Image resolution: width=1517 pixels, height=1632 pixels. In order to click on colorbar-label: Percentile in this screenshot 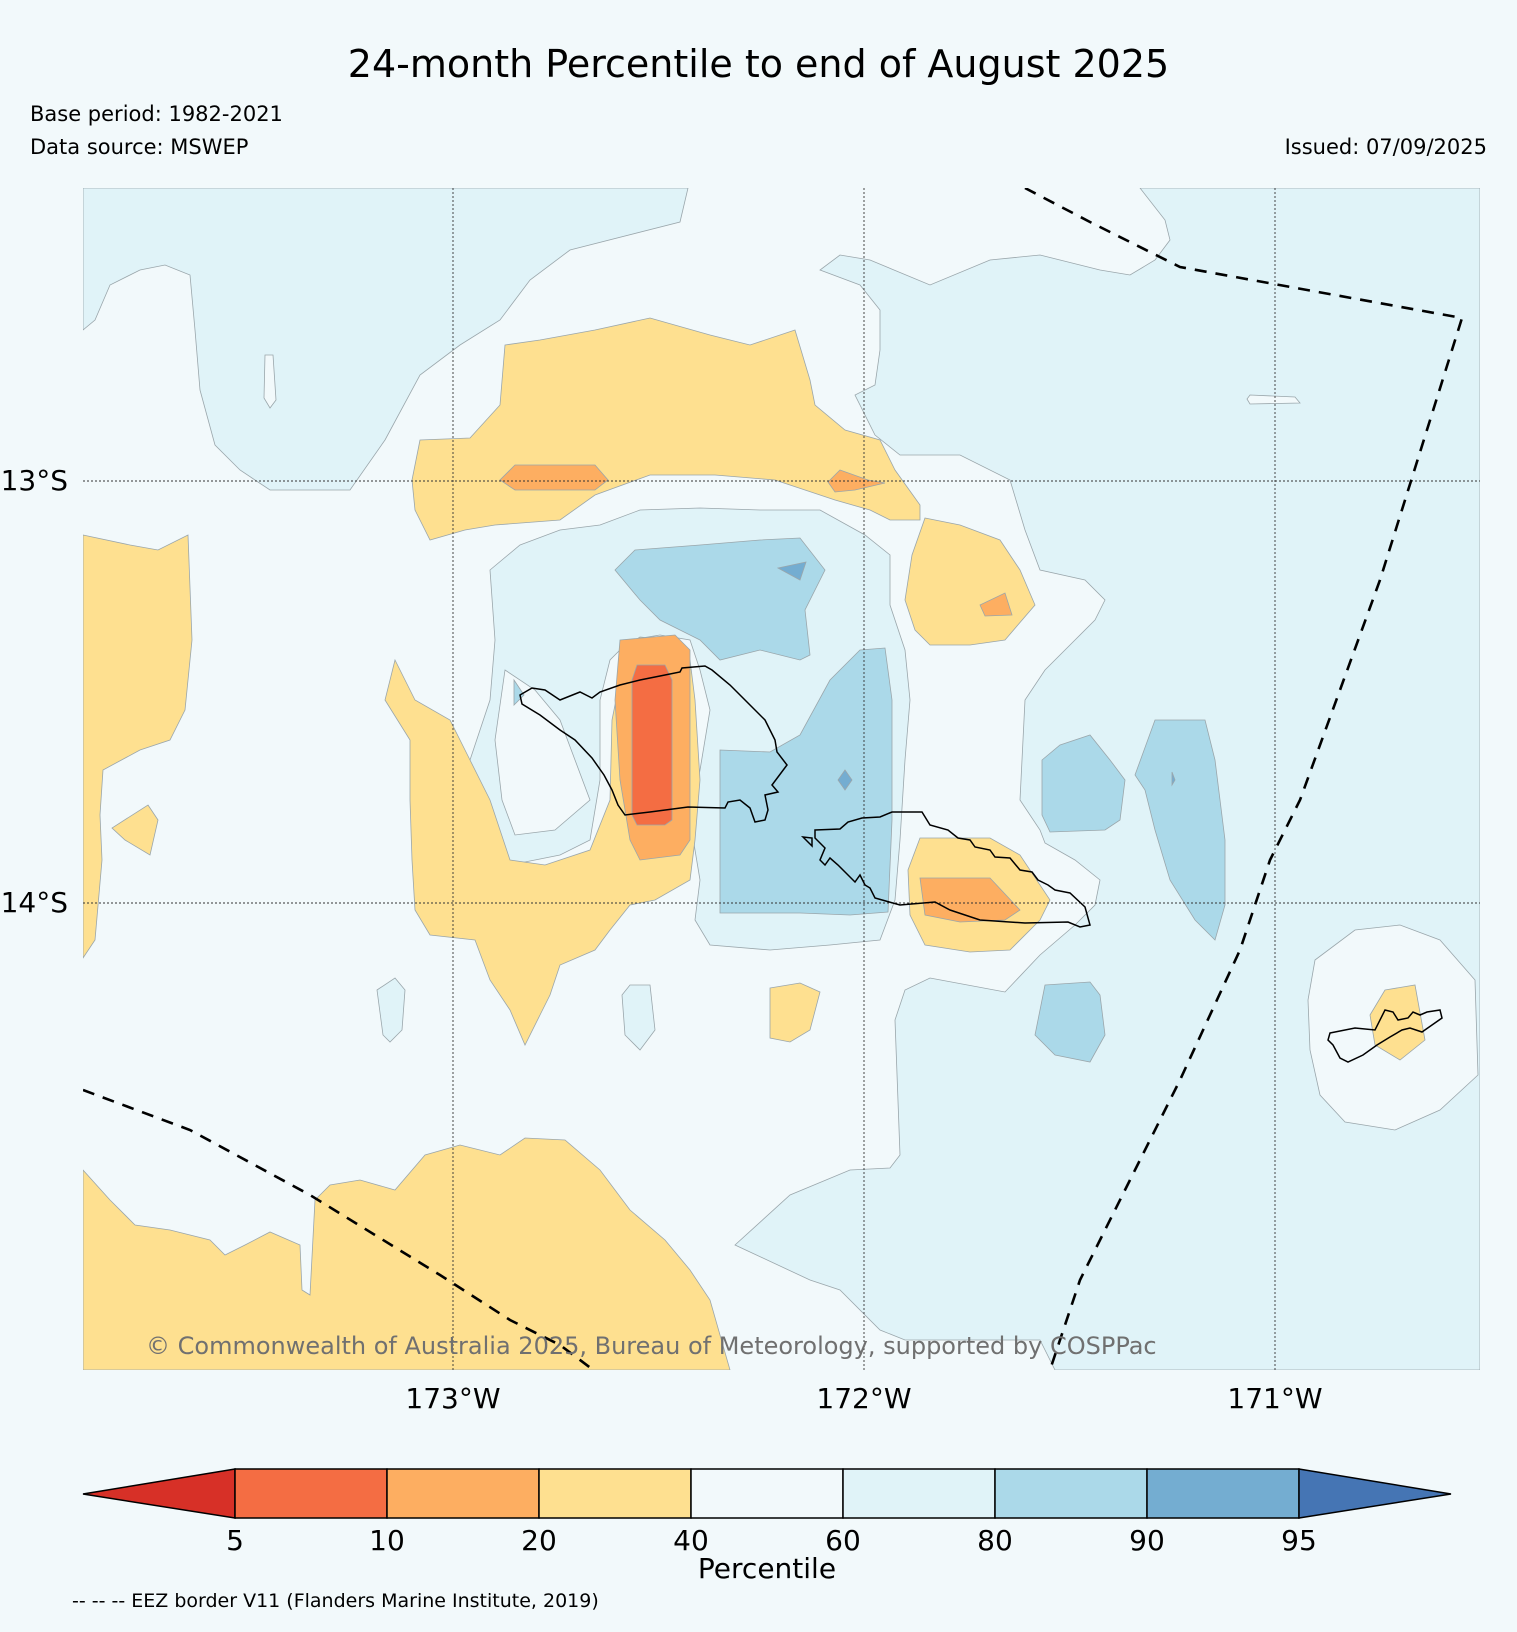, I will do `click(767, 1568)`.